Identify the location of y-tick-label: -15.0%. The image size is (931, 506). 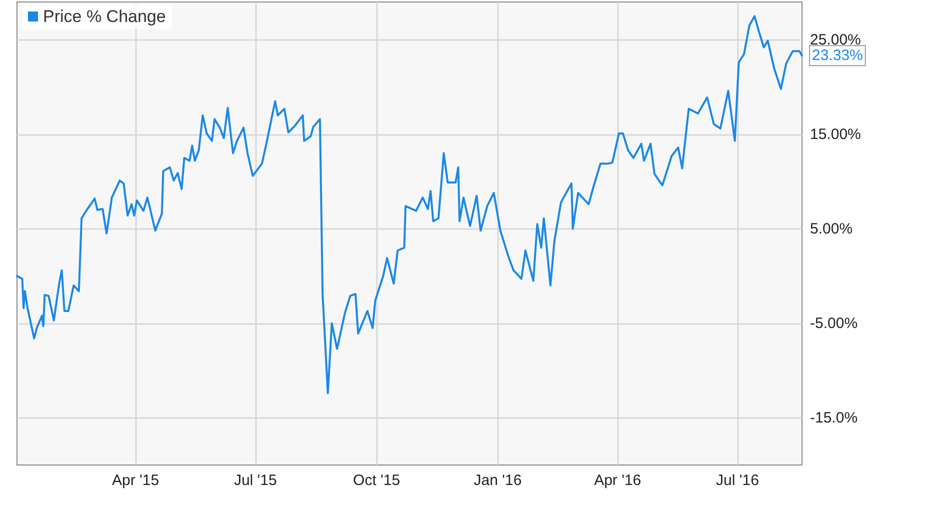
(834, 417).